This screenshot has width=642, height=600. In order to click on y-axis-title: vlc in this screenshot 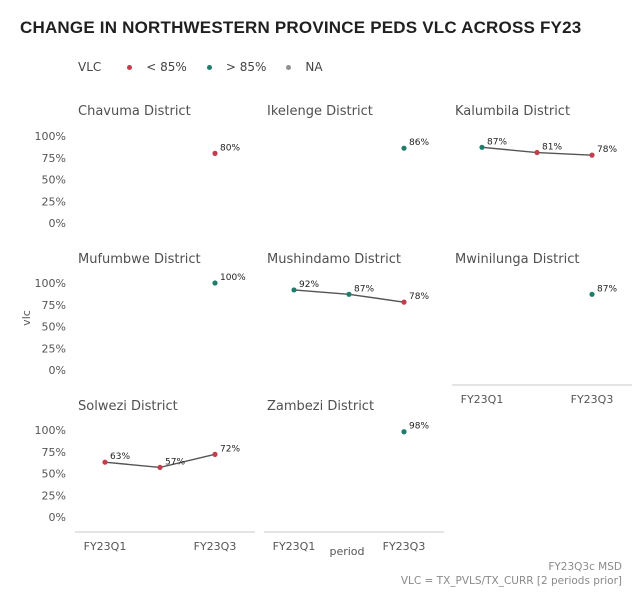, I will do `click(26, 318)`.